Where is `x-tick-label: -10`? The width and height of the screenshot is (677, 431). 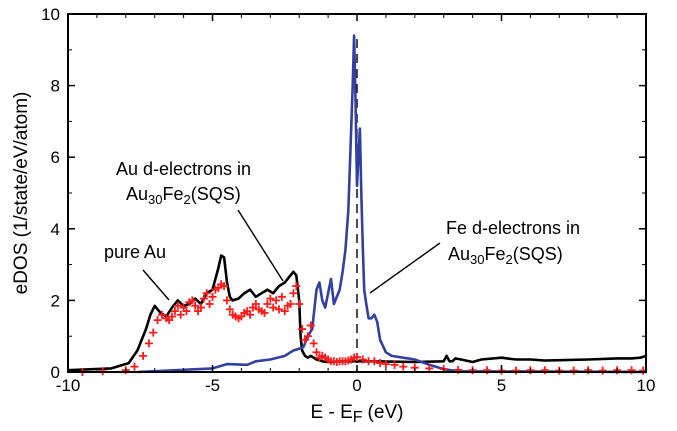
x-tick-label: -10 is located at coordinates (68, 385).